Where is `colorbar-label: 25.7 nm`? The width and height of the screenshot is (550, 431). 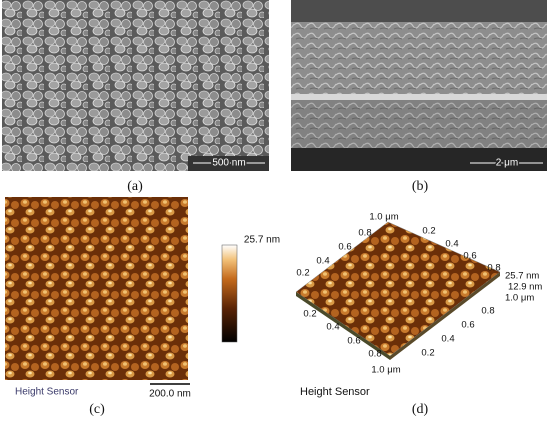 colorbar-label: 25.7 nm is located at coordinates (262, 240).